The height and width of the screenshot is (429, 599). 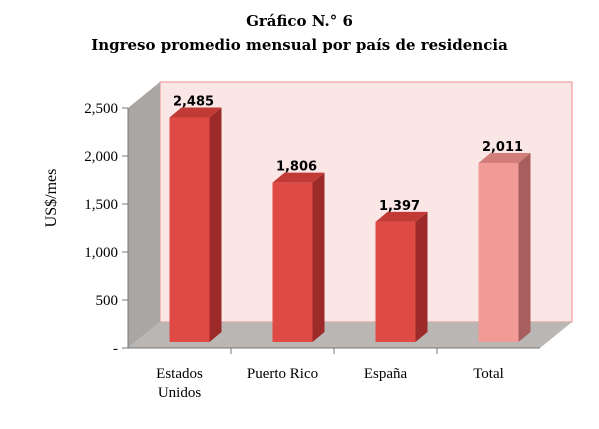 What do you see at coordinates (115, 349) in the screenshot?
I see `y-tick-label: -` at bounding box center [115, 349].